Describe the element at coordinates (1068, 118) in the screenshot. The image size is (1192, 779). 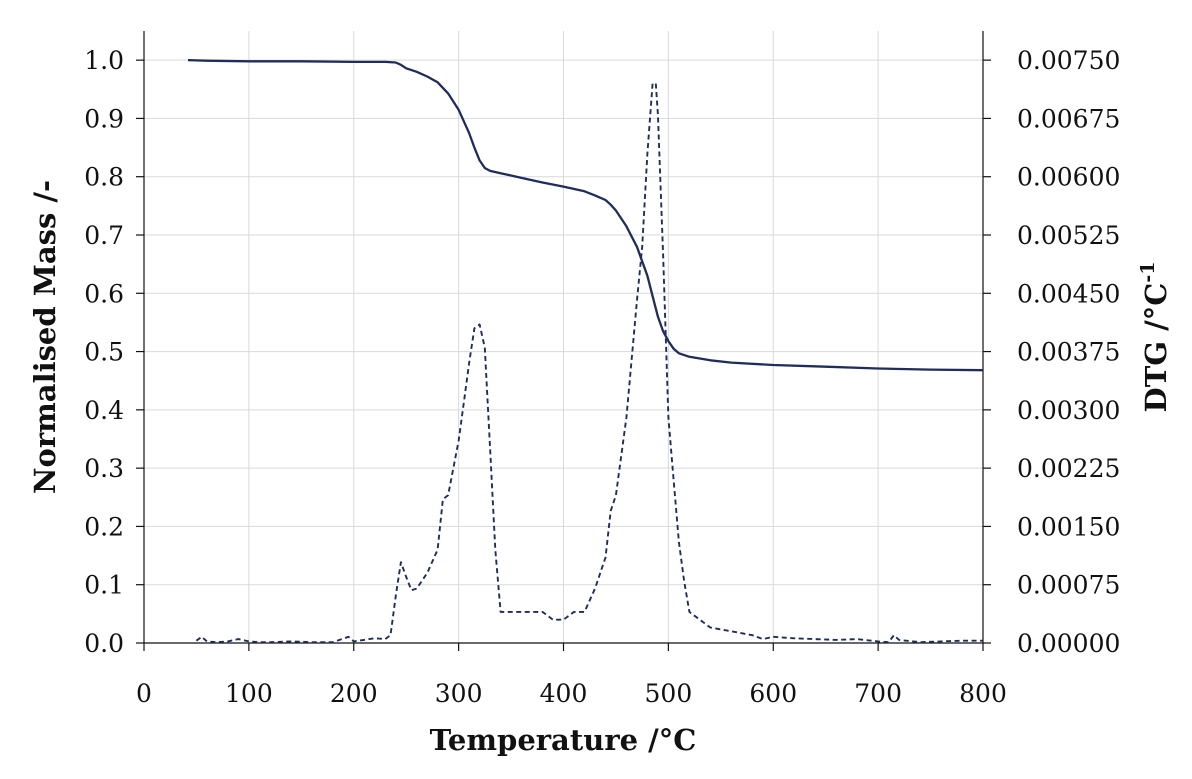
I see `right-y-tick-label: 0.00675` at that location.